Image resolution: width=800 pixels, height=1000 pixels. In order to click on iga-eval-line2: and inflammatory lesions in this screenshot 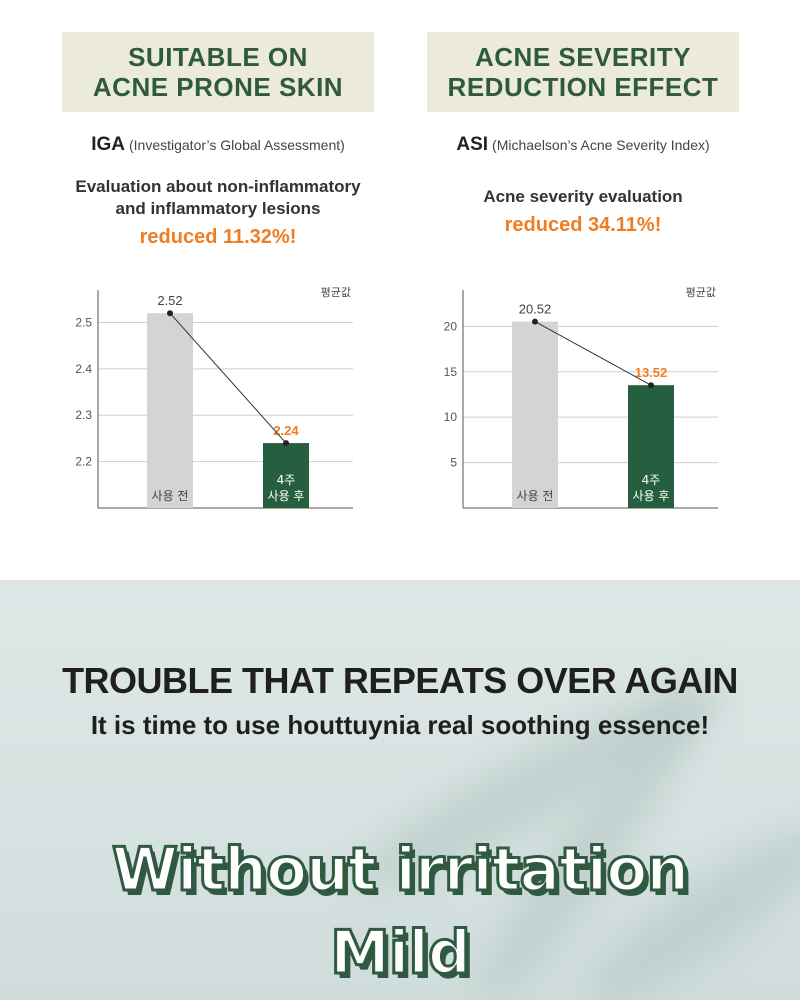, I will do `click(218, 208)`.